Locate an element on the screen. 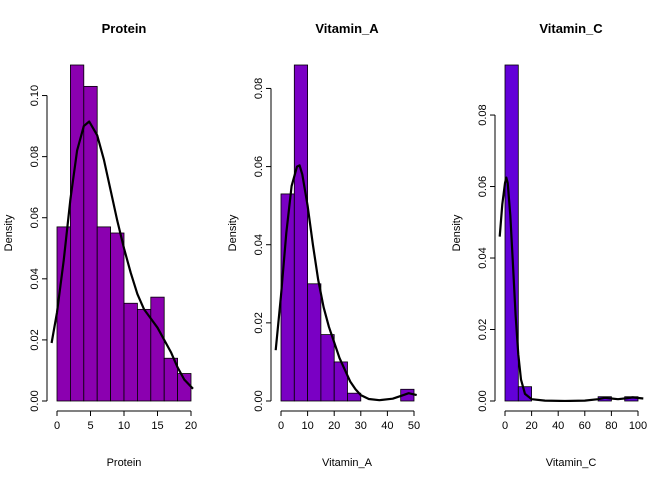  x-tick-label: 15 is located at coordinates (157, 426).